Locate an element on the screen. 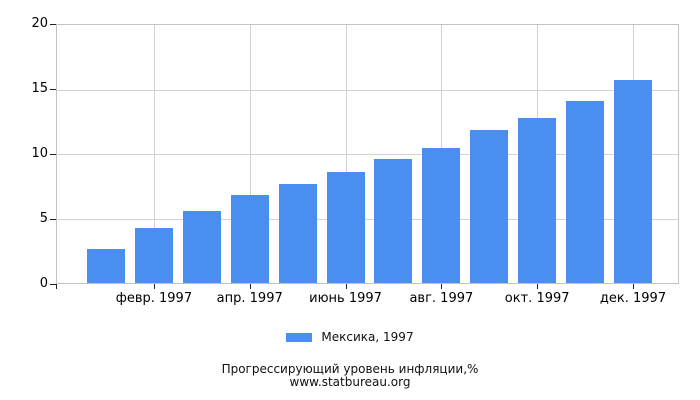  y-tick-label: 20 is located at coordinates (39, 23).